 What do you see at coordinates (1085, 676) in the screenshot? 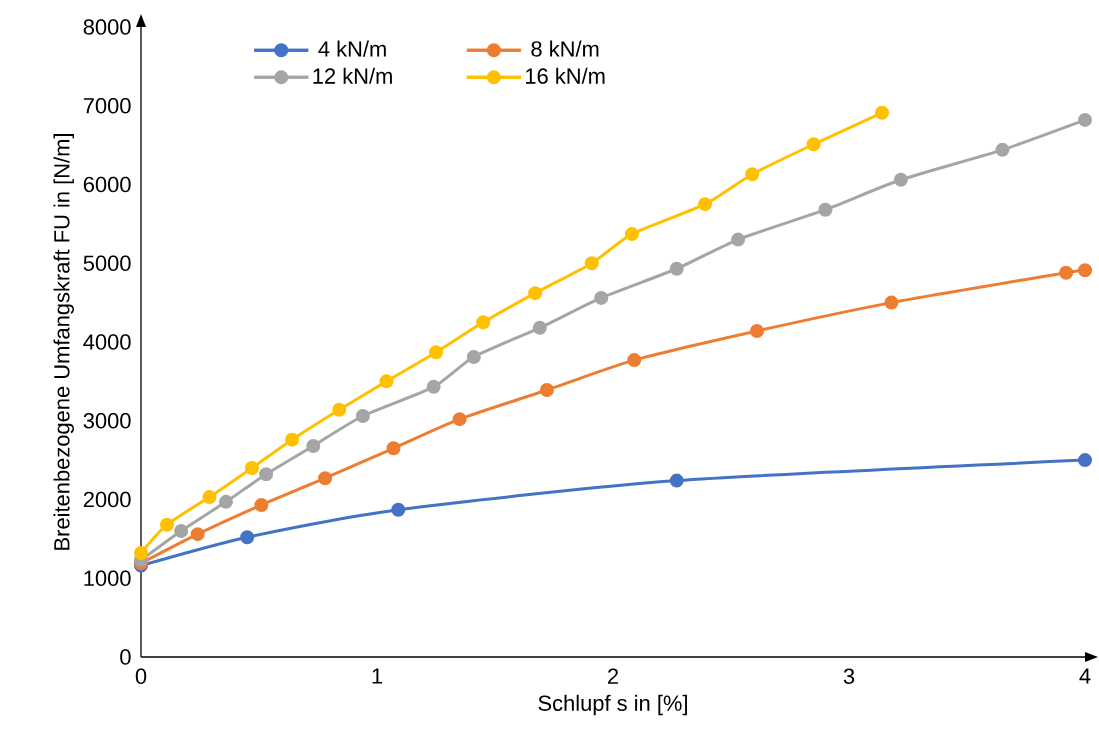
I see `x-tick-label: 4` at bounding box center [1085, 676].